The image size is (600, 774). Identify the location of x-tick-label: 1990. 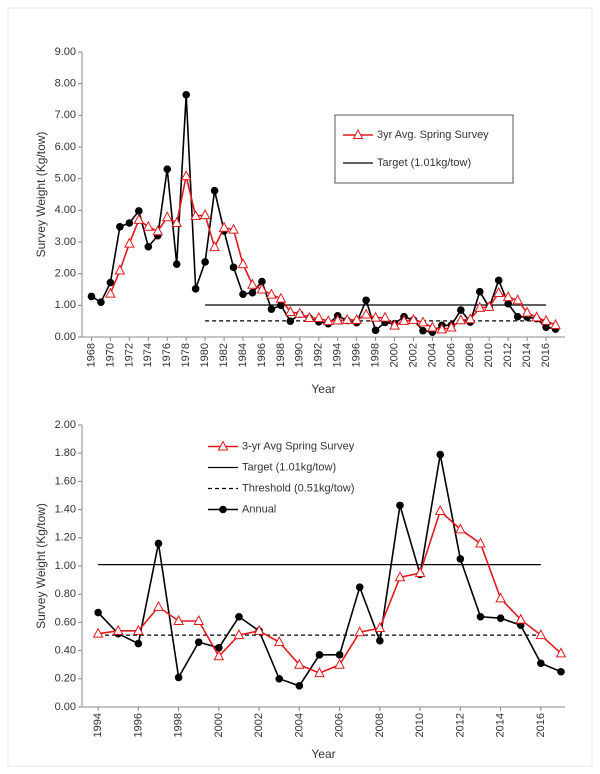
(300, 355).